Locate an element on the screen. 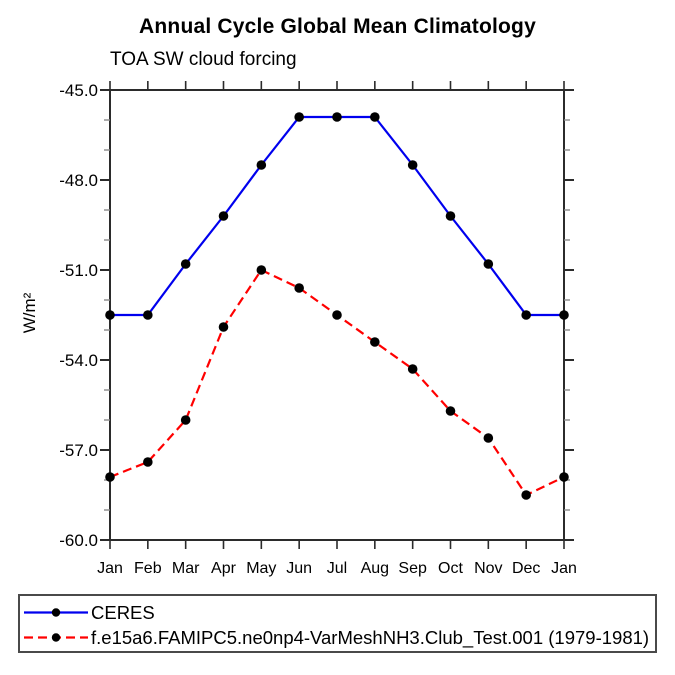 This screenshot has height=675, width=675. y-tick-label: -54.0 is located at coordinates (78, 360).